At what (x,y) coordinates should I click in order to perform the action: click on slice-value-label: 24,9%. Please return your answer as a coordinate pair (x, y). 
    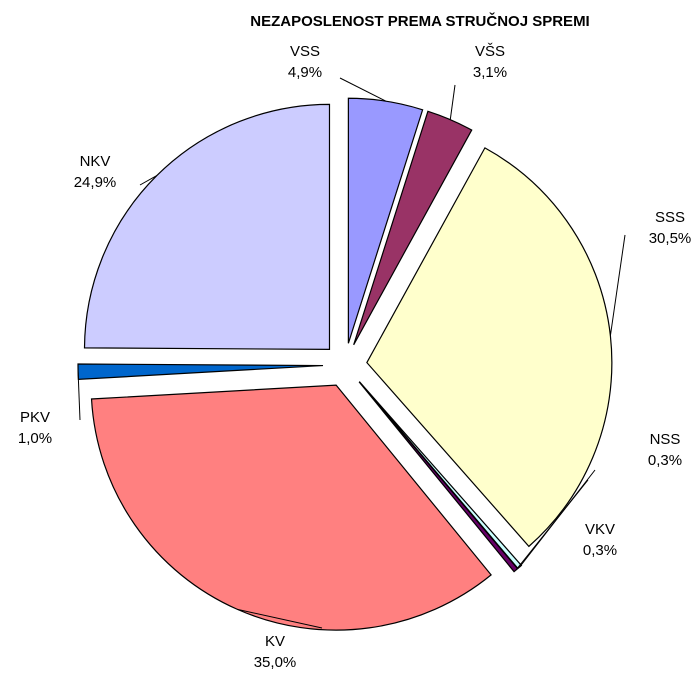
    Looking at the image, I should click on (95, 182).